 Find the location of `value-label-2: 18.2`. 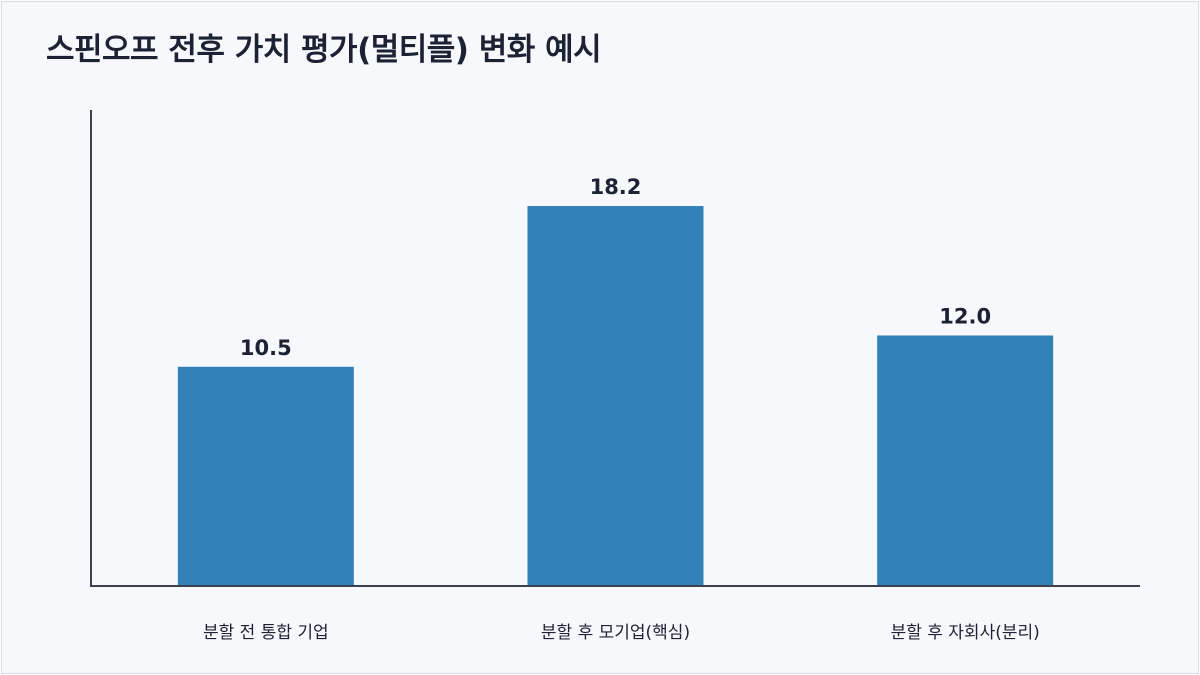

value-label-2: 18.2 is located at coordinates (616, 187).